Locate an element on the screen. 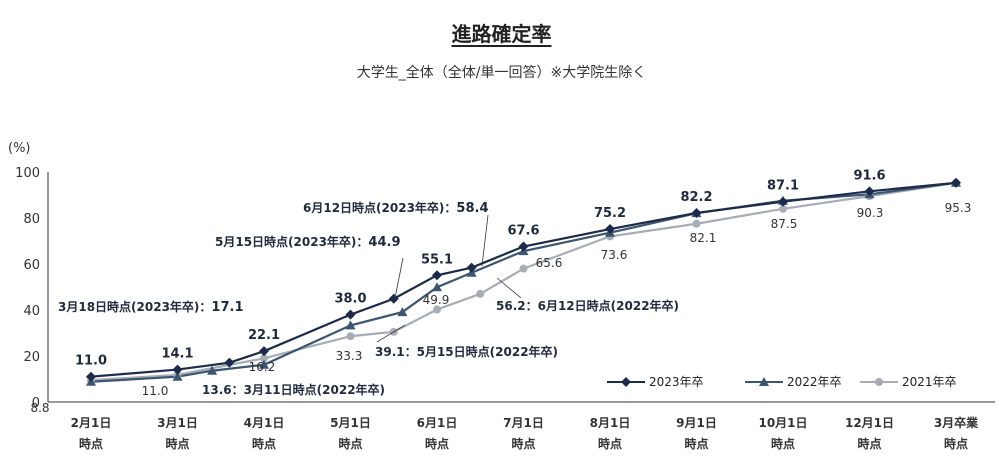  annotation-value: 58.4 is located at coordinates (472, 208).